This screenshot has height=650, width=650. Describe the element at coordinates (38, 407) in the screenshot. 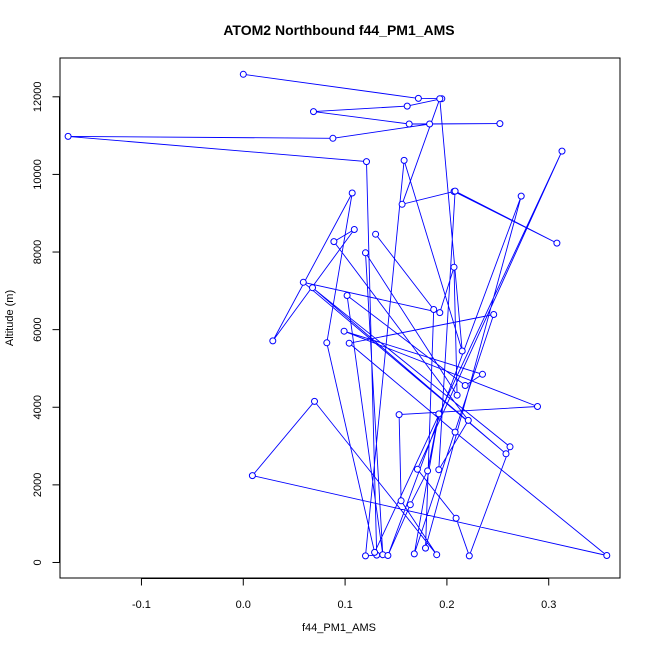

I see `y-tick-label: 4000` at that location.